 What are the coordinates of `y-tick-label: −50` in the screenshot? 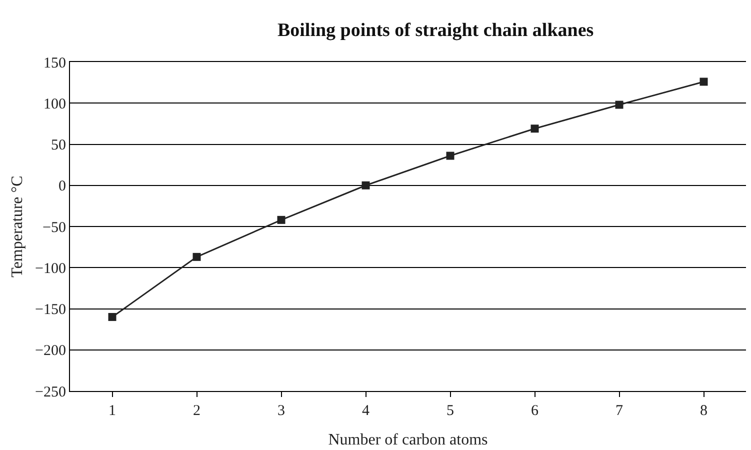 It's located at (54, 228).